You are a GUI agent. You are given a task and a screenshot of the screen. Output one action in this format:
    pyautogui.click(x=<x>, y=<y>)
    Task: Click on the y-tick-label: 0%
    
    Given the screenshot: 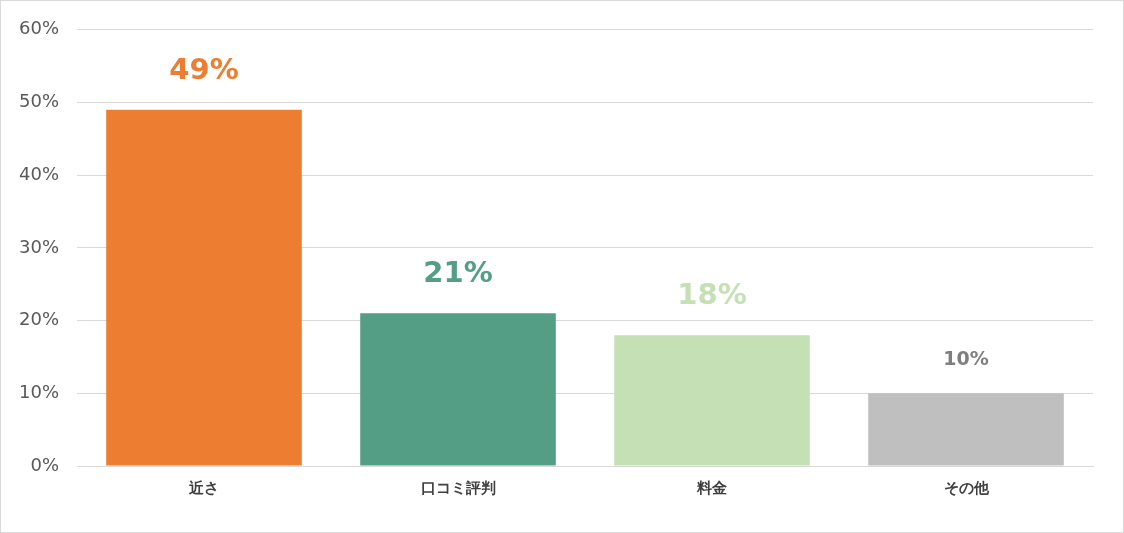 What is the action you would take?
    pyautogui.click(x=45, y=464)
    